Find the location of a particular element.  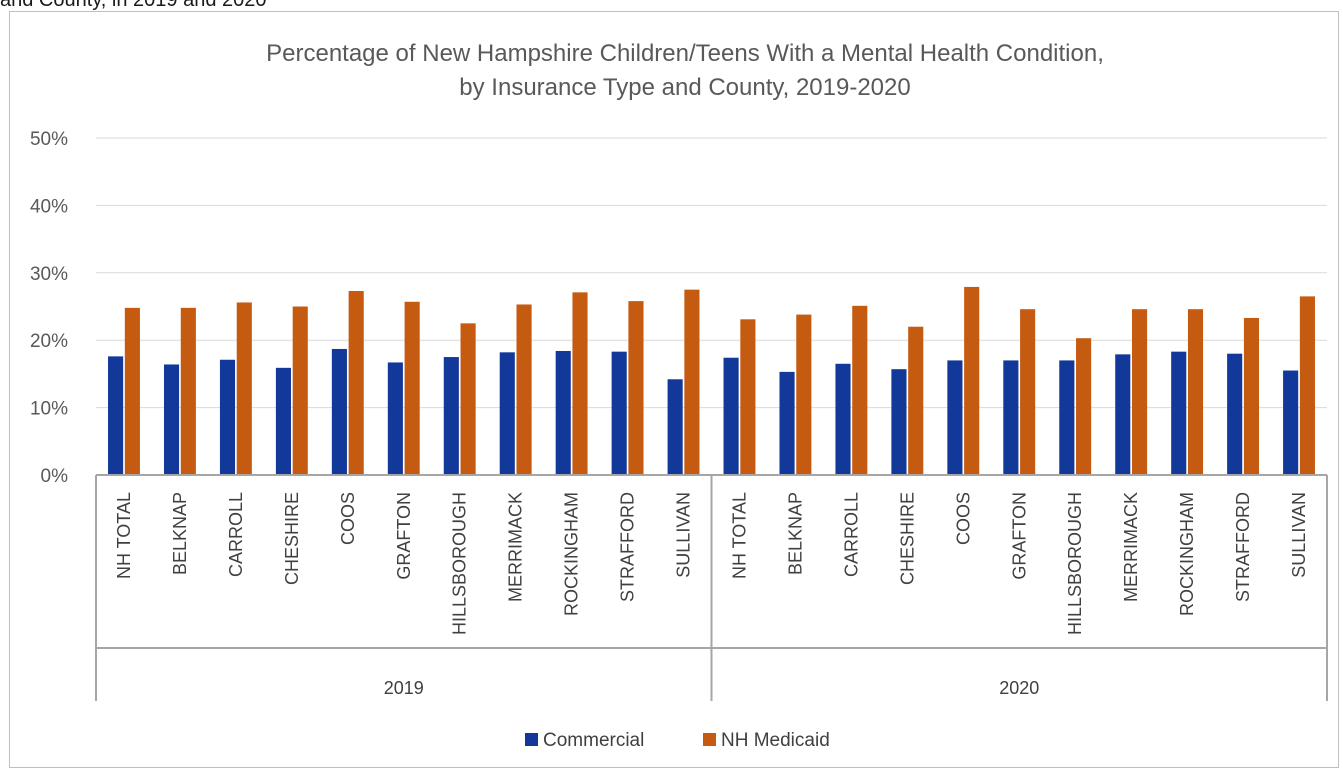

figure-caption-fragment: and County, in 2019 and 2020 is located at coordinates (133, 5).